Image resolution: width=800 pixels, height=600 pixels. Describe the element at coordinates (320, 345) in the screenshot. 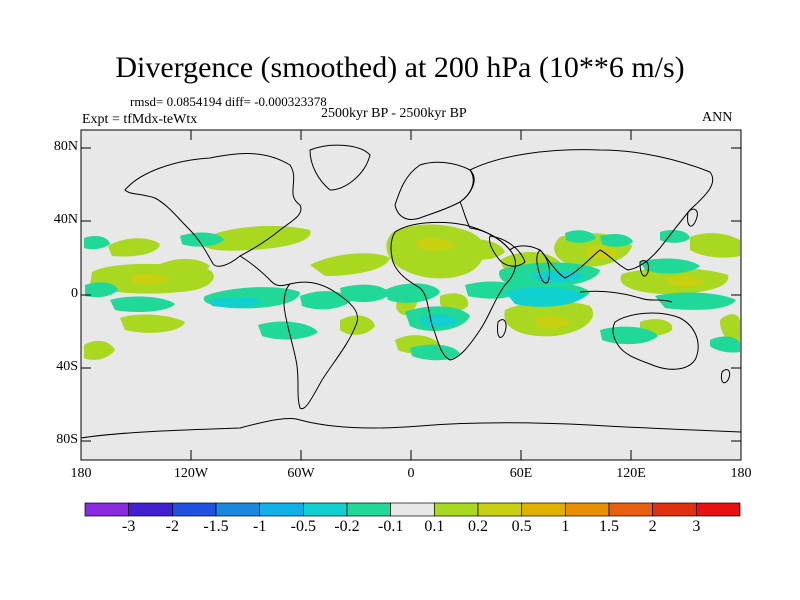

I see `coastline-south-america` at that location.